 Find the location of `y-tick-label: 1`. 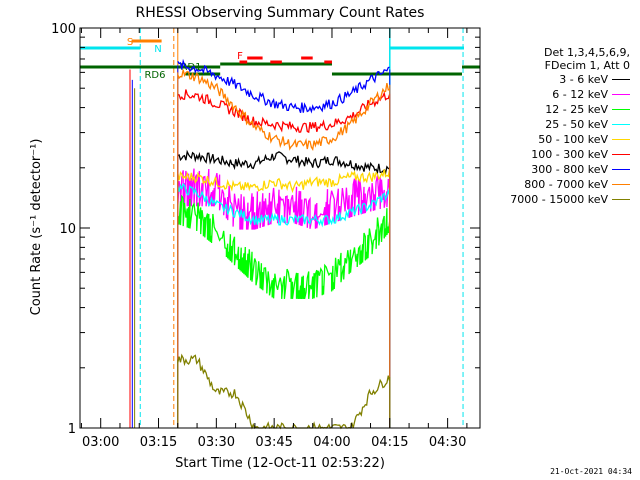

y-tick-label: 1 is located at coordinates (72, 429).